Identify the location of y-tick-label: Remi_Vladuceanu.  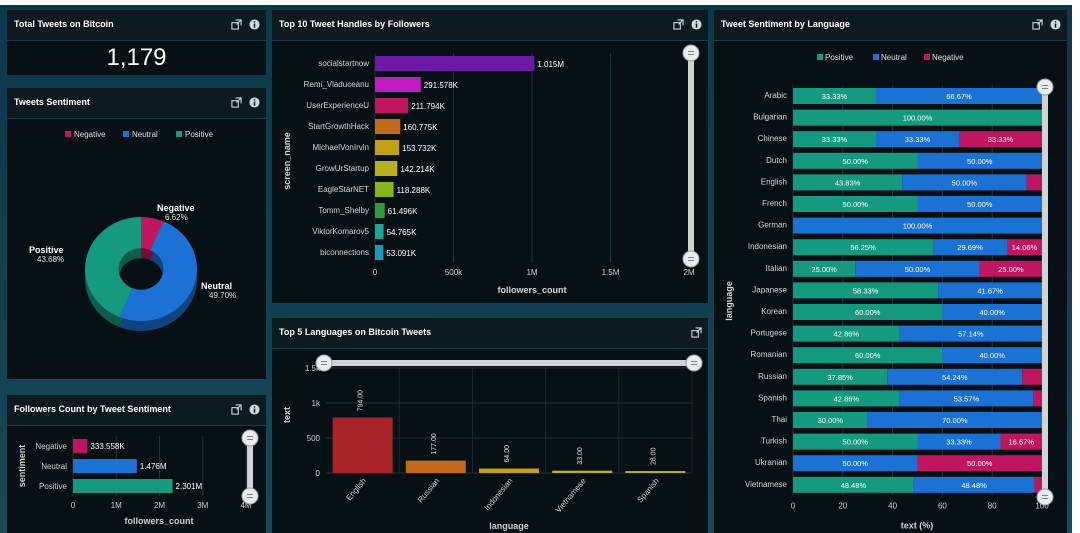
(336, 84).